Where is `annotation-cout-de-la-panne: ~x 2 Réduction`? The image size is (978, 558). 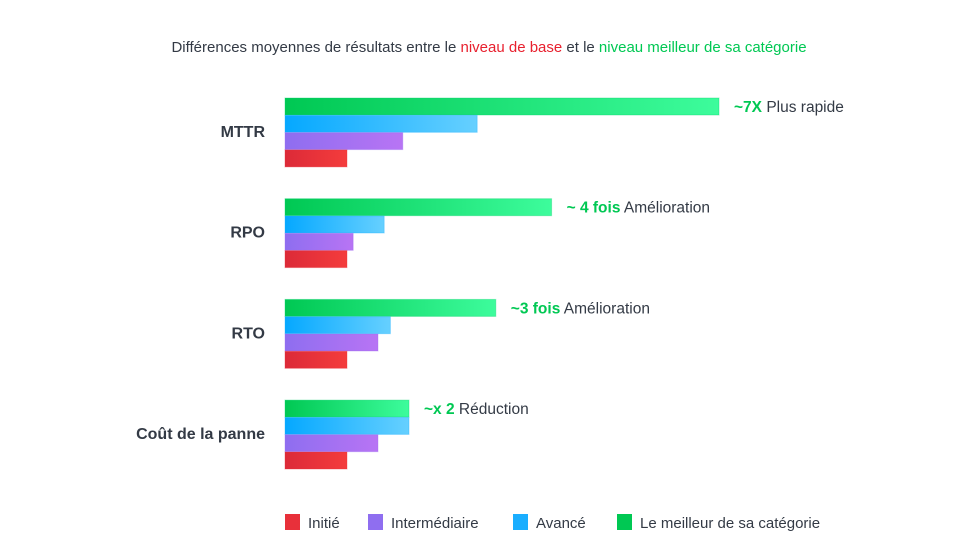 annotation-cout-de-la-panne: ~x 2 Réduction is located at coordinates (476, 409).